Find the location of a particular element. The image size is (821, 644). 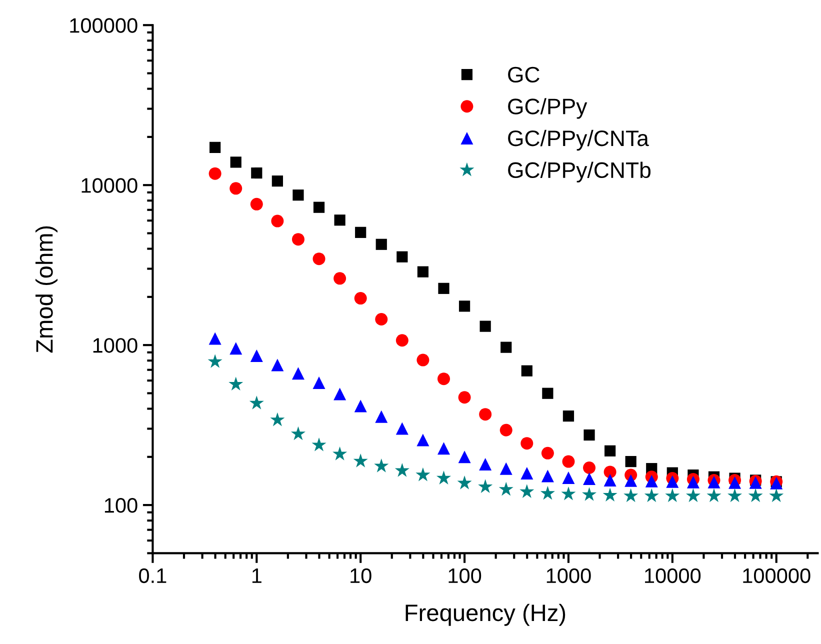

x-tick-label: 100 is located at coordinates (465, 576).